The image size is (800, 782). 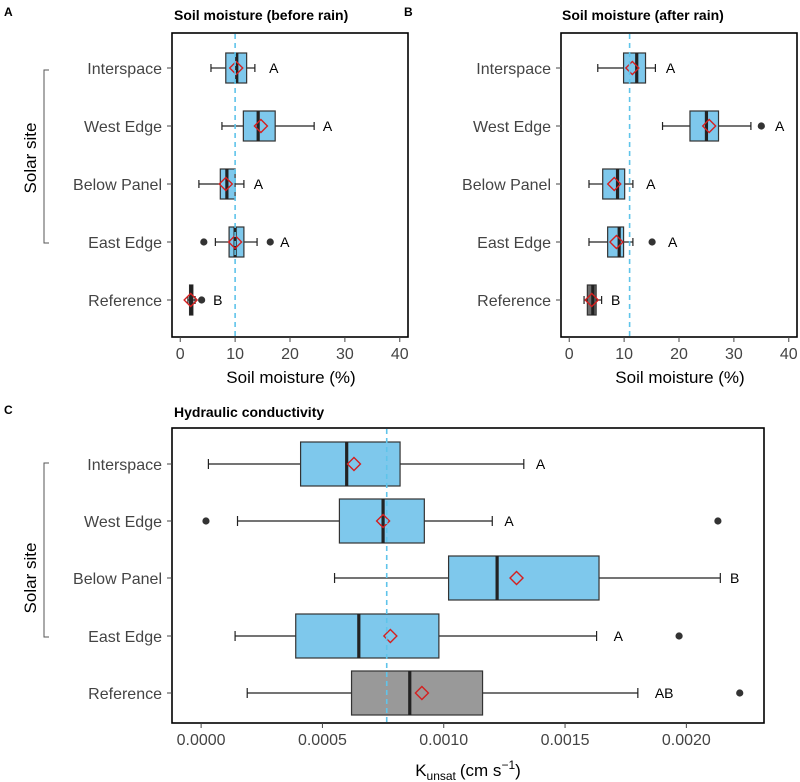 I want to click on group-letter: AB, so click(x=664, y=693).